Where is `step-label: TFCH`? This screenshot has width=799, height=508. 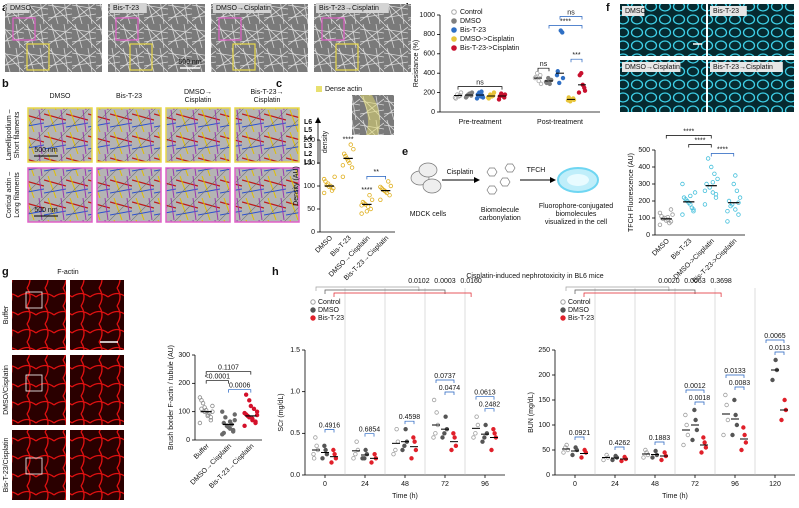
step-label: TFCH is located at coordinates (536, 170).